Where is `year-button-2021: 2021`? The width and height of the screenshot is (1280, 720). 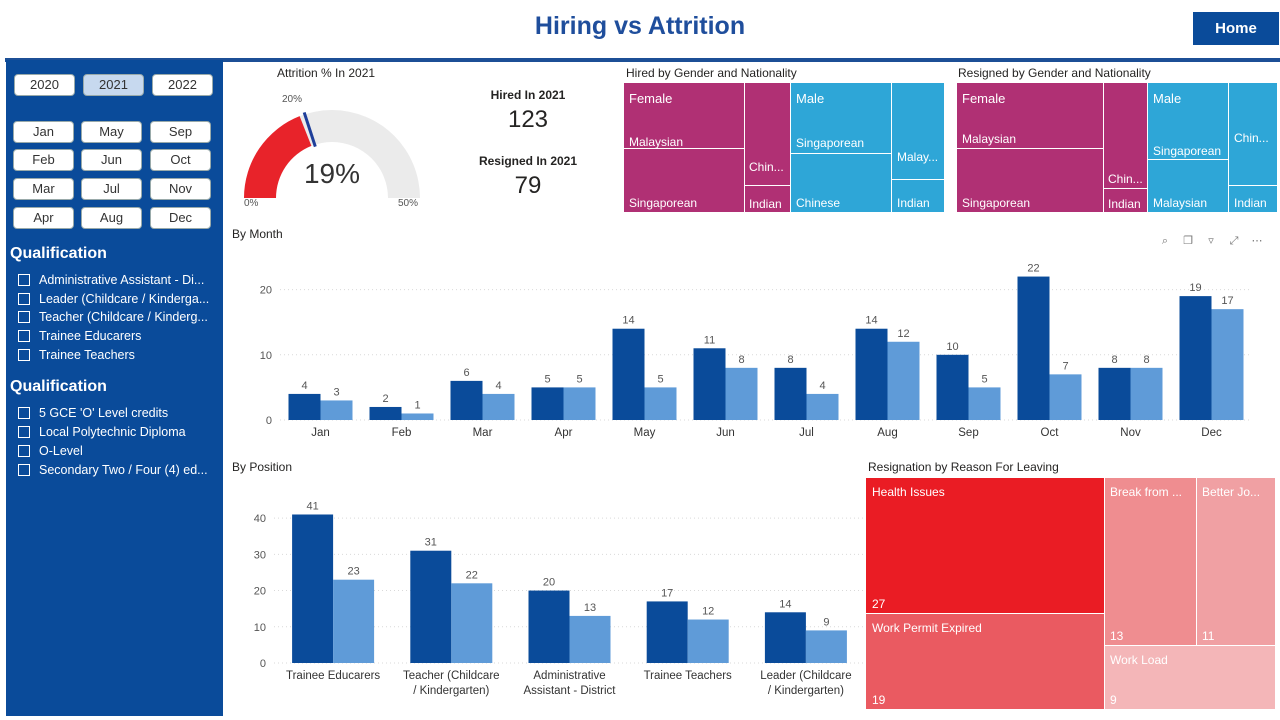
year-button-2021: 2021 is located at coordinates (113, 85).